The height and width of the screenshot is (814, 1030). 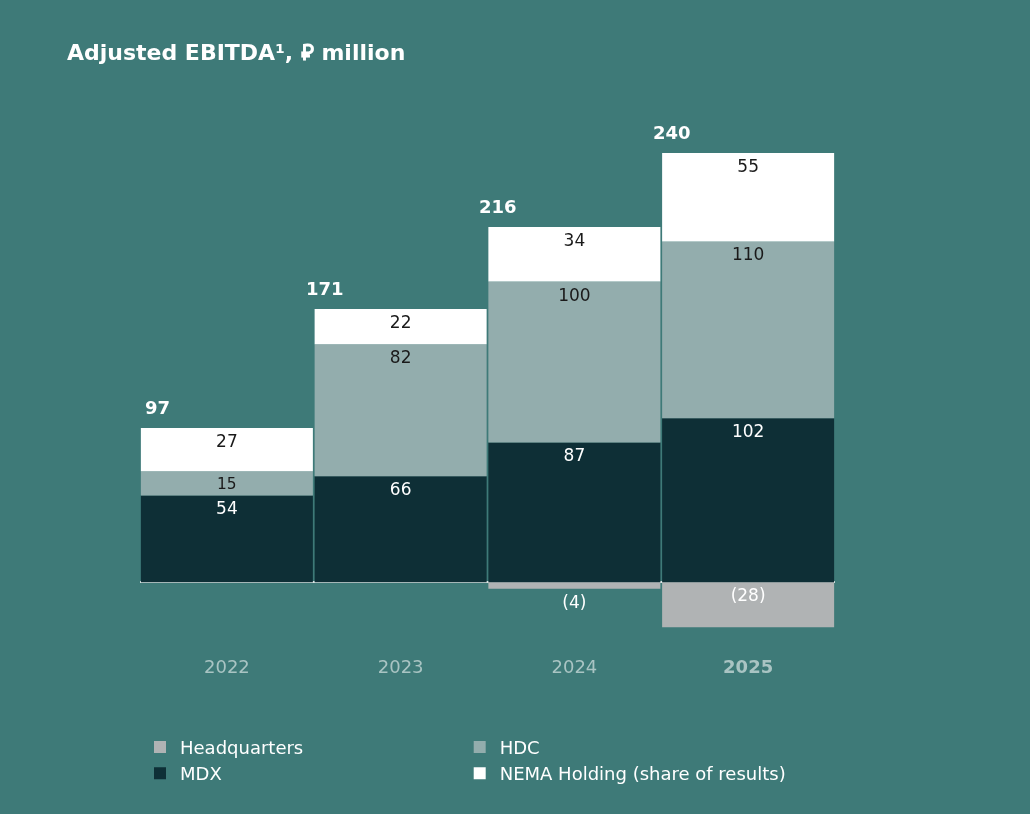 I want to click on data-label: 82, so click(x=400, y=357).